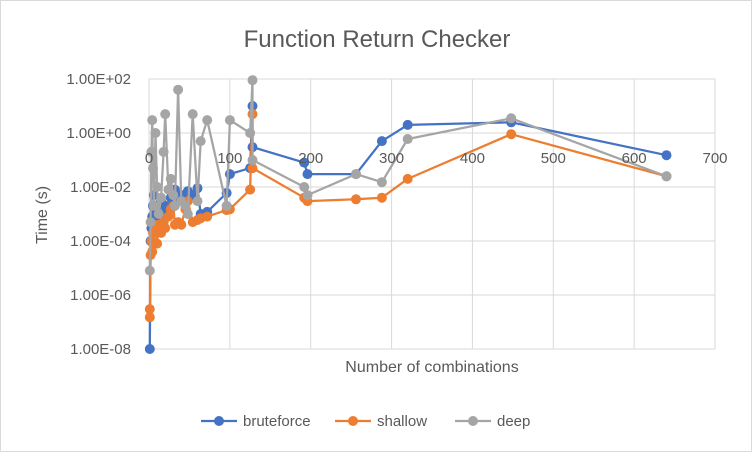 The image size is (752, 452). What do you see at coordinates (402, 421) in the screenshot?
I see `legend-label: shallow` at bounding box center [402, 421].